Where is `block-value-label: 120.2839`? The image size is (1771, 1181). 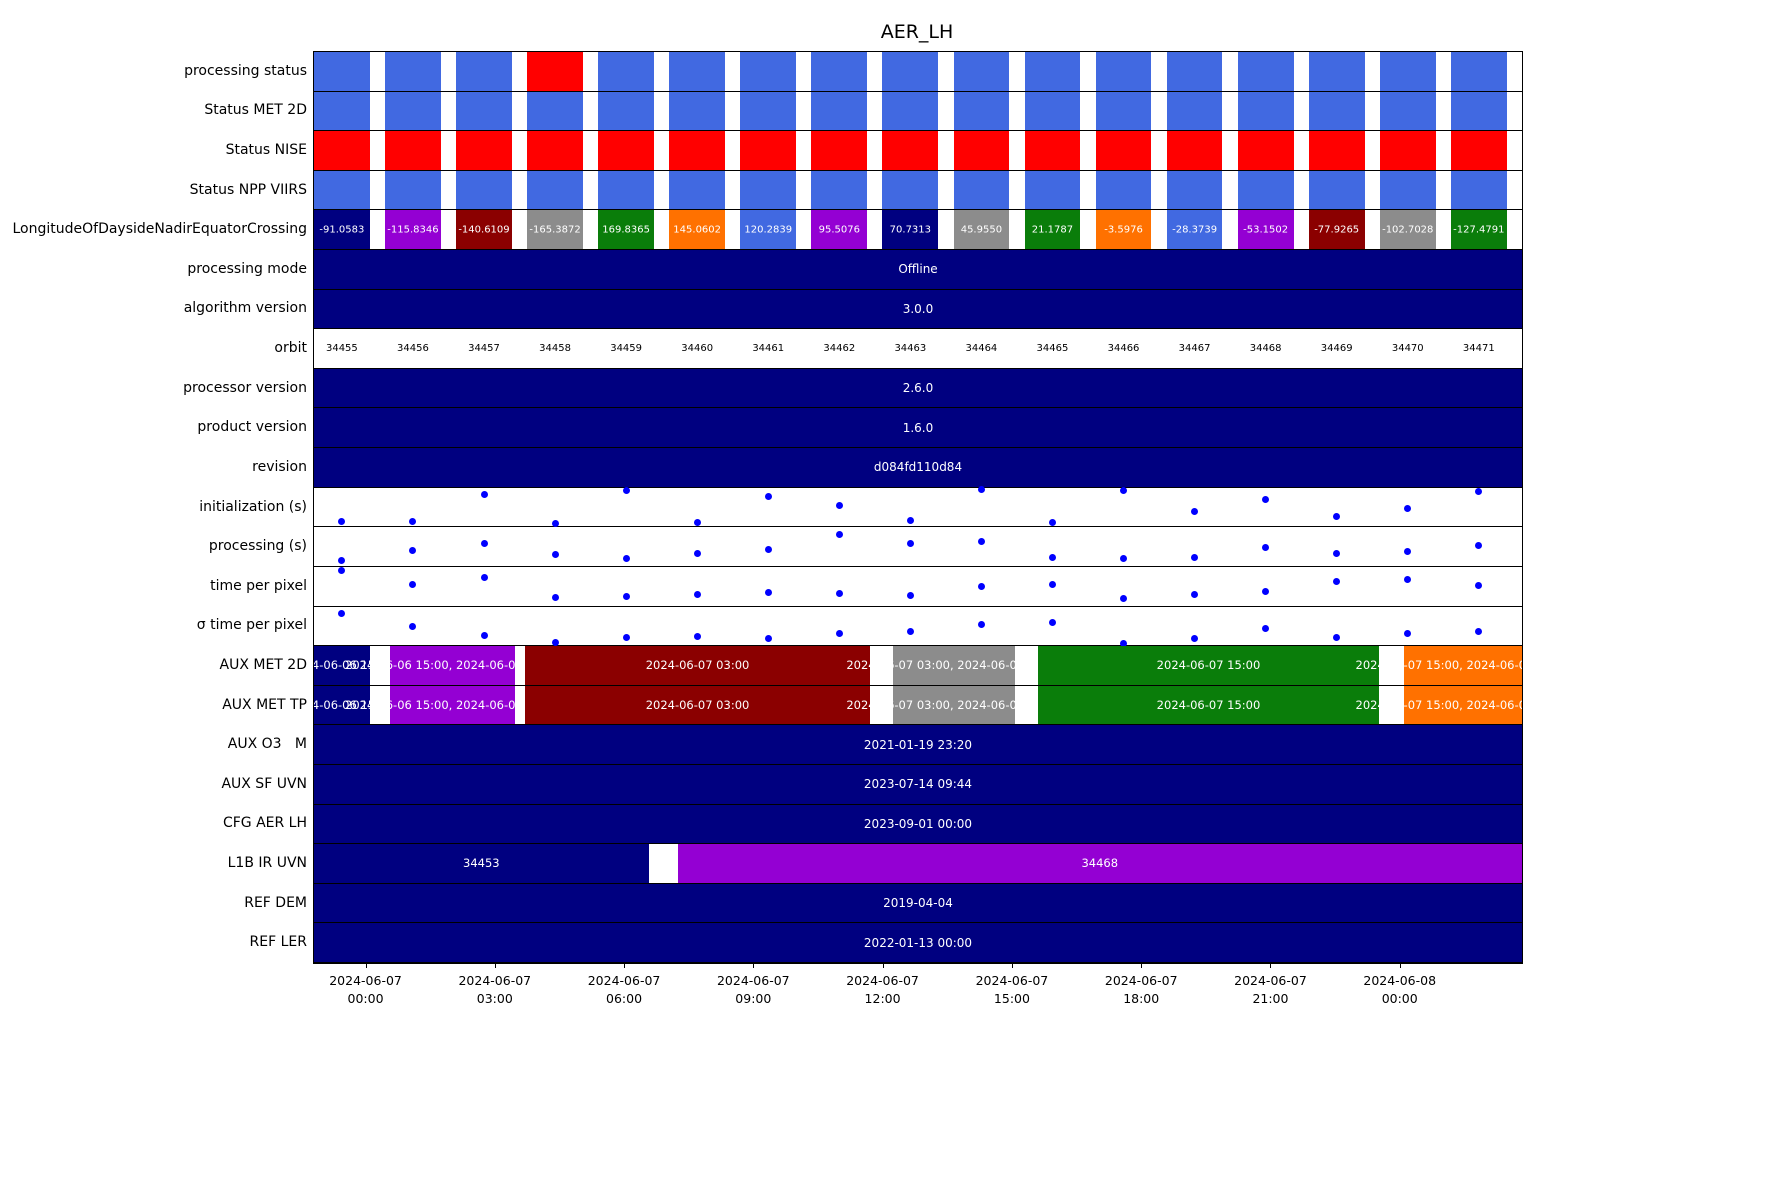
block-value-label: 120.2839 is located at coordinates (768, 230).